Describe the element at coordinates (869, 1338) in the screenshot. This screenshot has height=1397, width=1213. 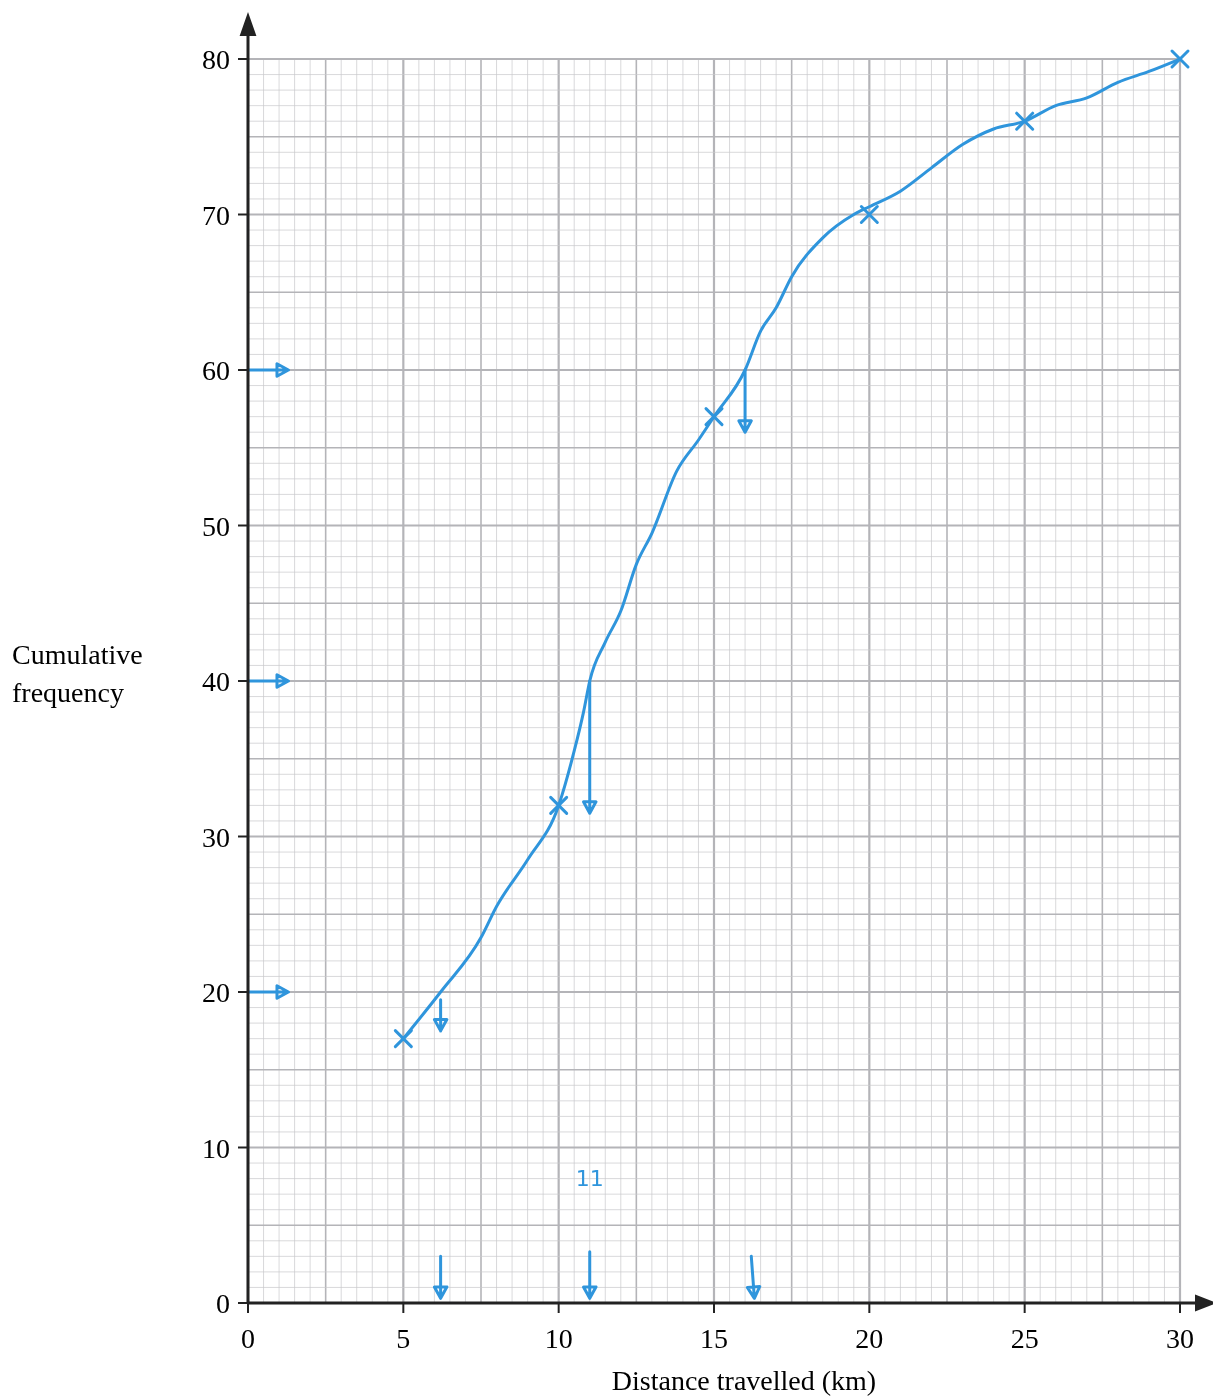
I see `x-tick-label: 20` at that location.